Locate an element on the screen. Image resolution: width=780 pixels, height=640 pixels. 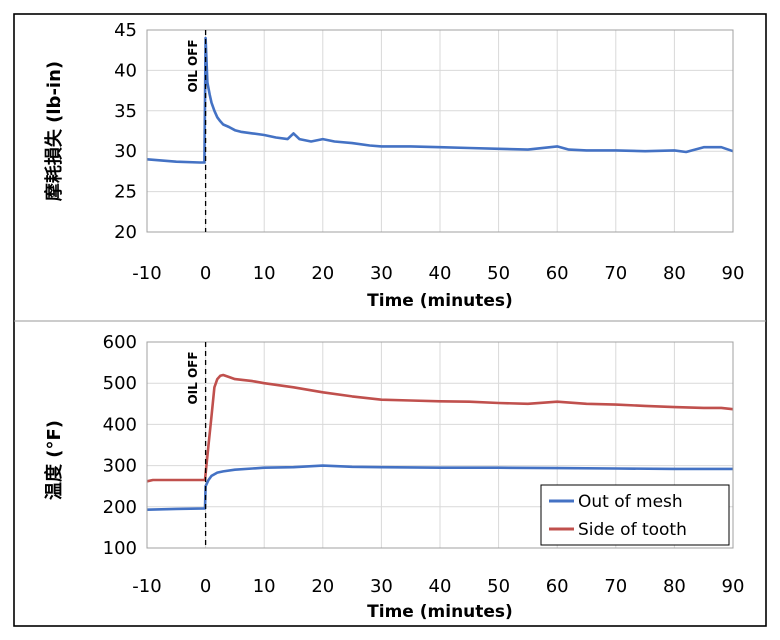
bottom-y-tick-label: 500 is located at coordinates (120, 383).